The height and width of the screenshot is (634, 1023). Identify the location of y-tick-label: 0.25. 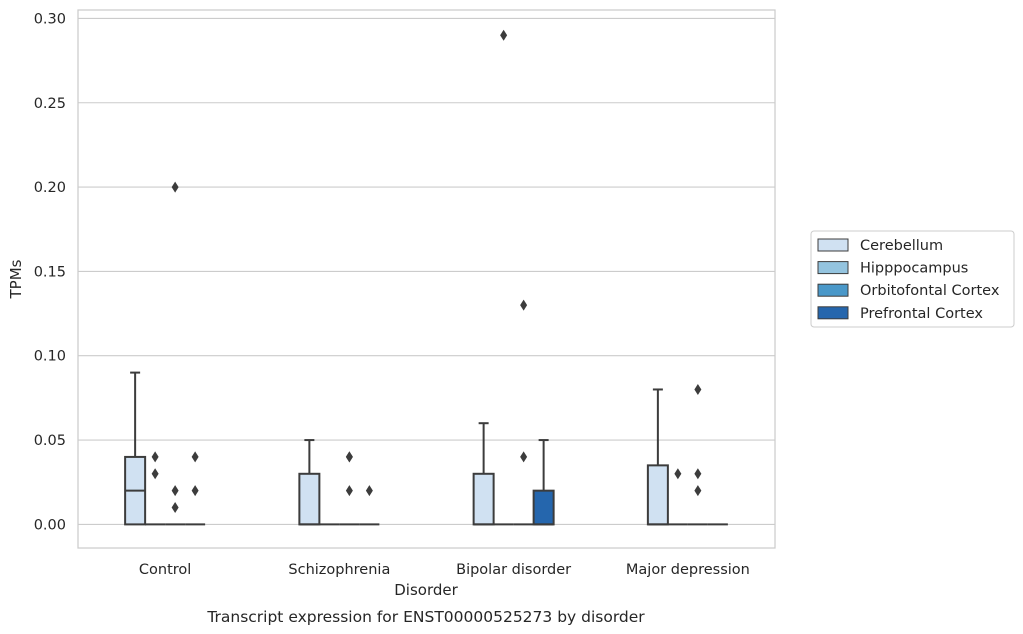
(50, 104).